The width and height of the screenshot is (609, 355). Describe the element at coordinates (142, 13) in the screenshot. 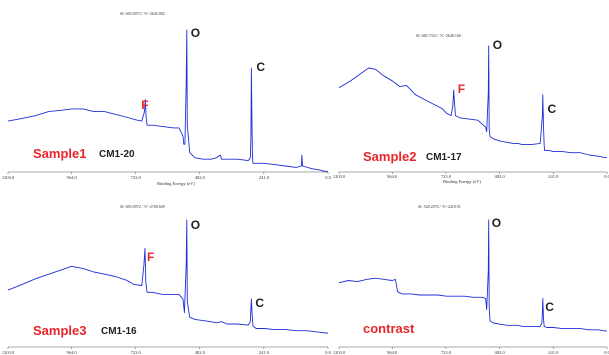

I see `chart-header: SI: 683.9073 / 'S':-2645.882` at that location.